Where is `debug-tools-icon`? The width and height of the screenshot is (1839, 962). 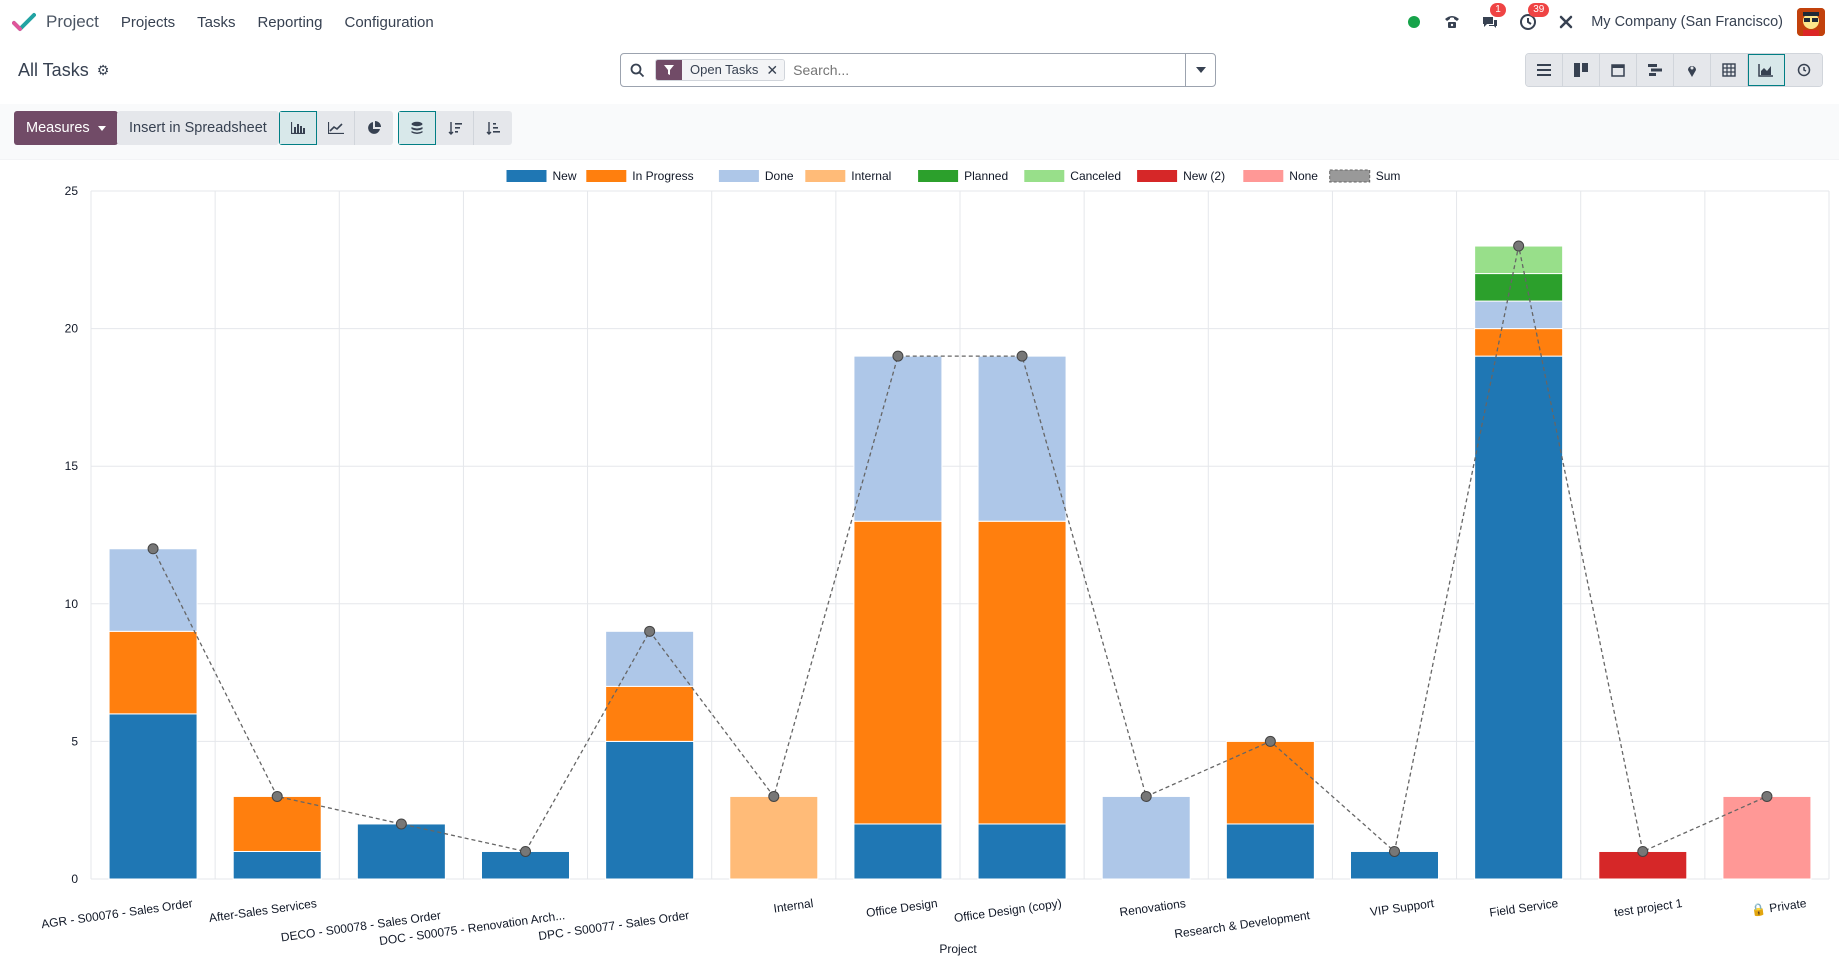
debug-tools-icon is located at coordinates (1566, 22).